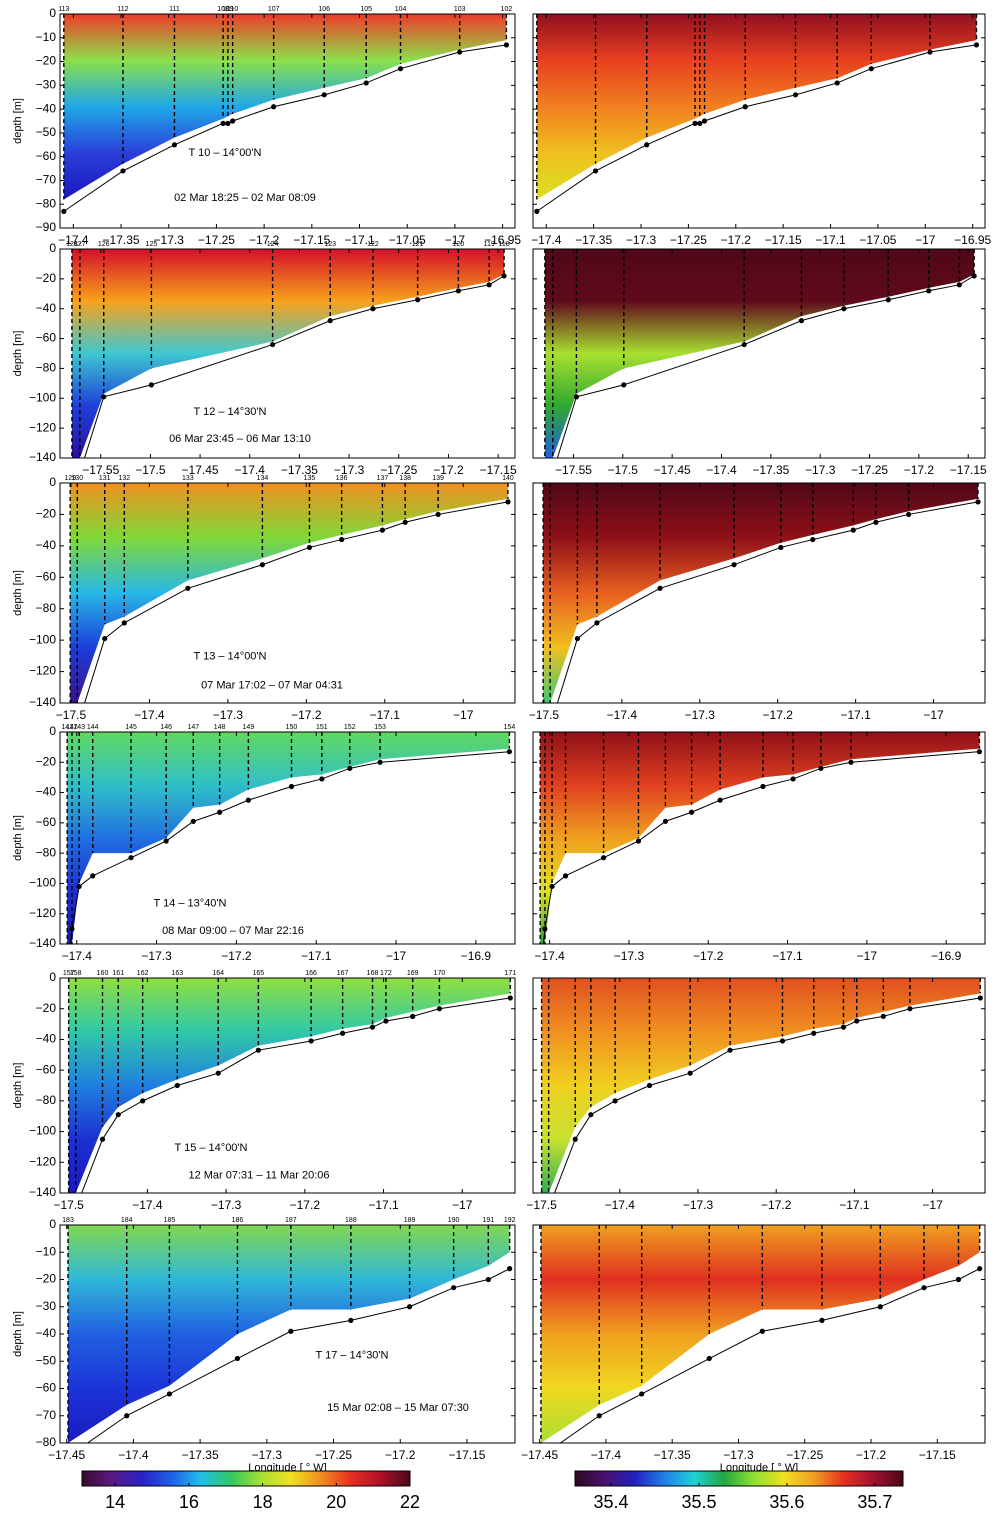 Image resolution: width=997 pixels, height=1516 pixels. I want to click on station-label: 185, so click(170, 1220).